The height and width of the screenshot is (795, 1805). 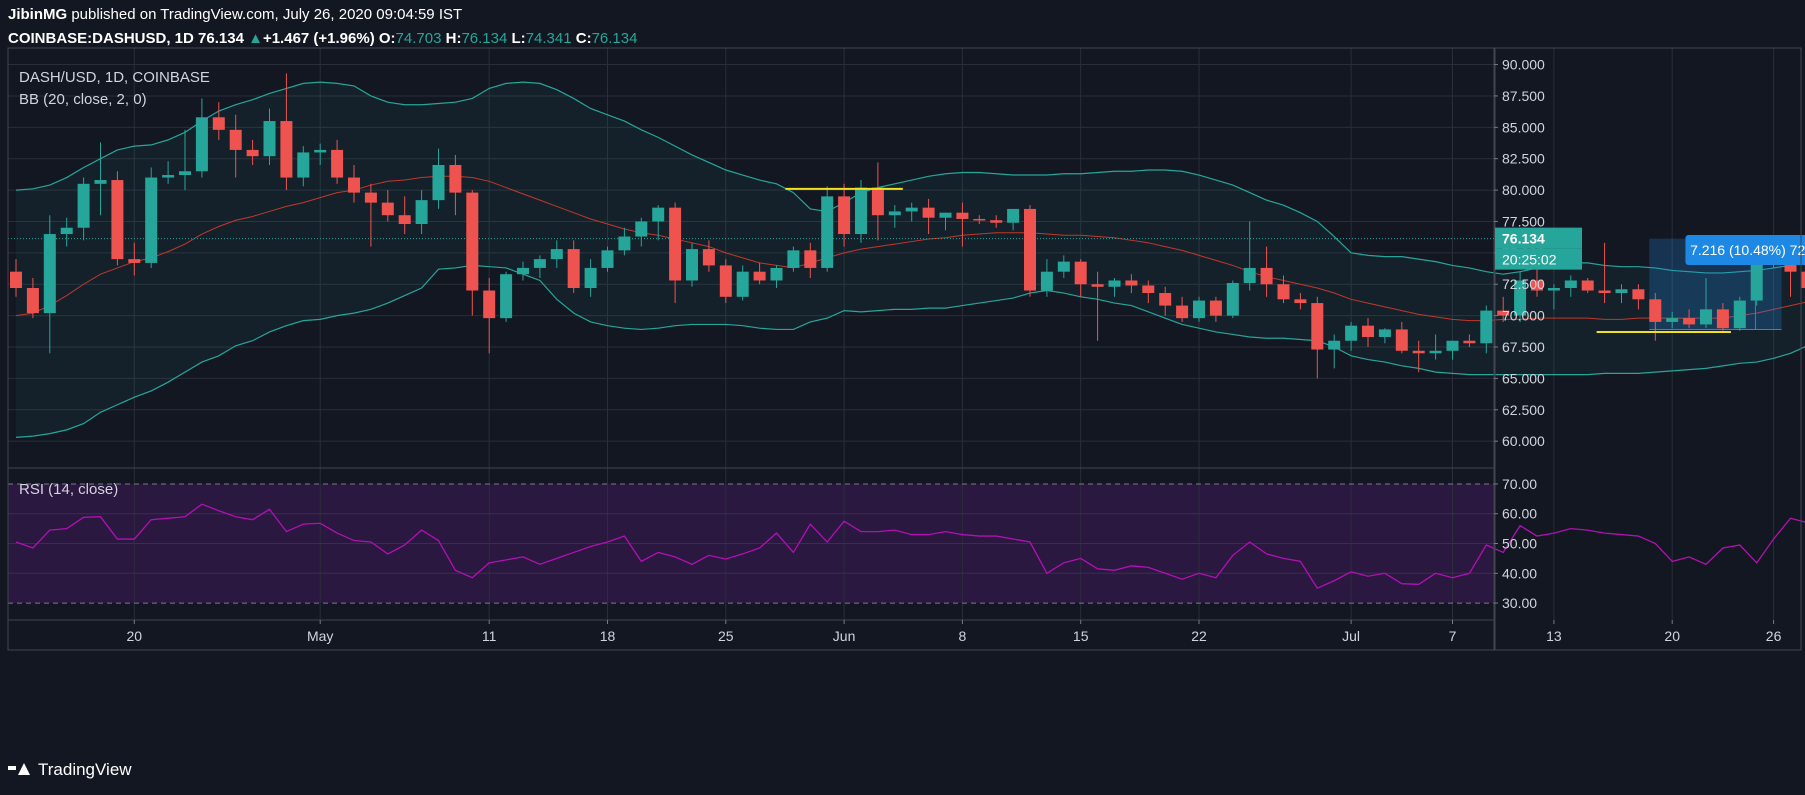 I want to click on low-value: 74.341, so click(x=548, y=38).